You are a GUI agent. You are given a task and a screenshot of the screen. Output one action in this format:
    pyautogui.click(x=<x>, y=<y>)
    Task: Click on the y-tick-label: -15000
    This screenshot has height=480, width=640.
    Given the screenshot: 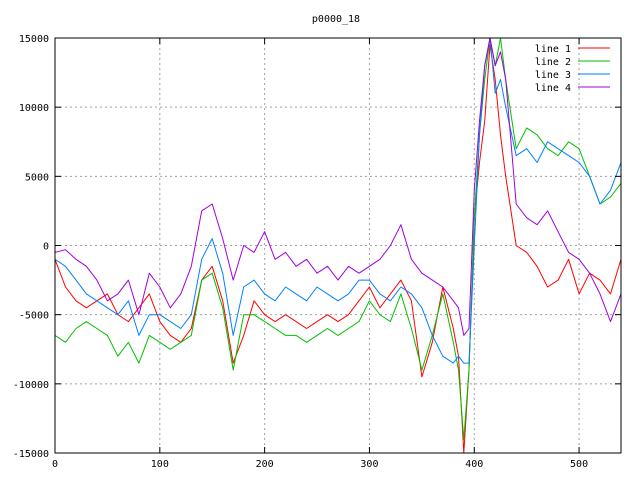 What is the action you would take?
    pyautogui.click(x=31, y=454)
    